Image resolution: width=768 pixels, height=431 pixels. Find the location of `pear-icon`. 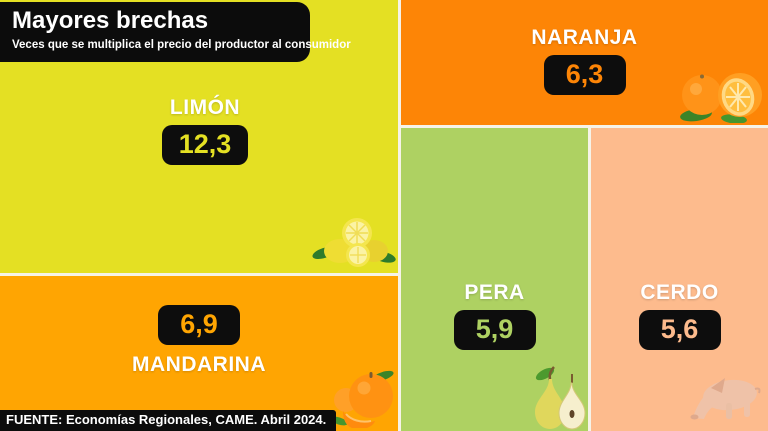

pear-icon is located at coordinates (560, 398).